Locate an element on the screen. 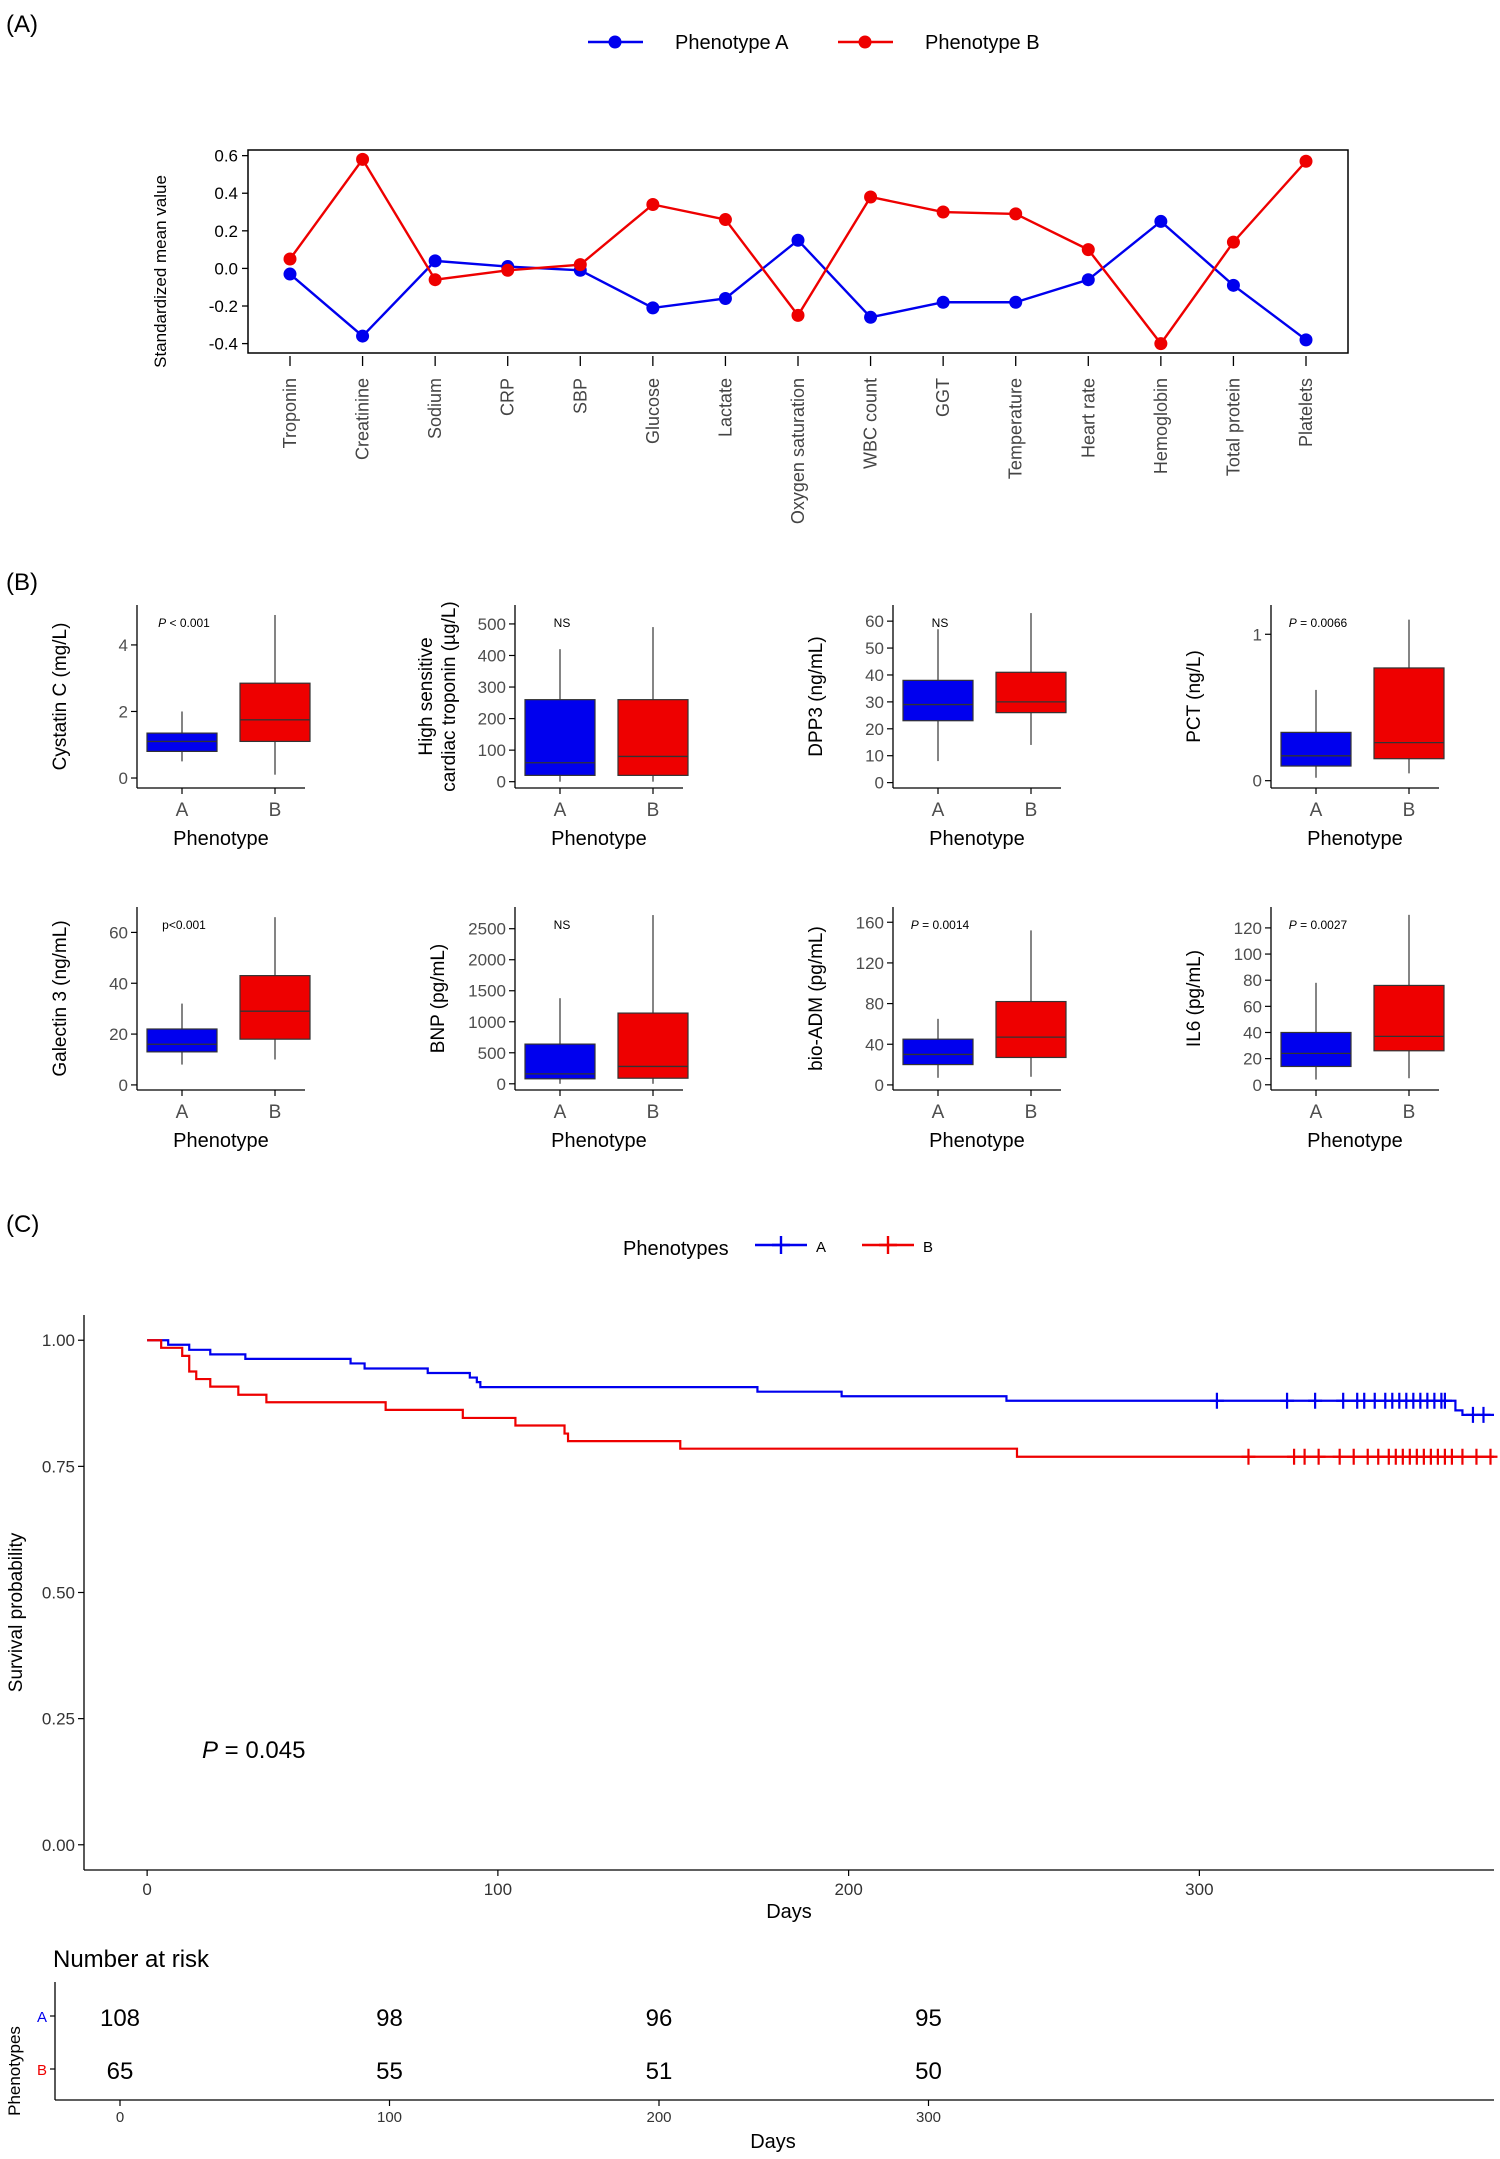 The image size is (1500, 2159). y-tick-label: 60 is located at coordinates (1252, 1006).